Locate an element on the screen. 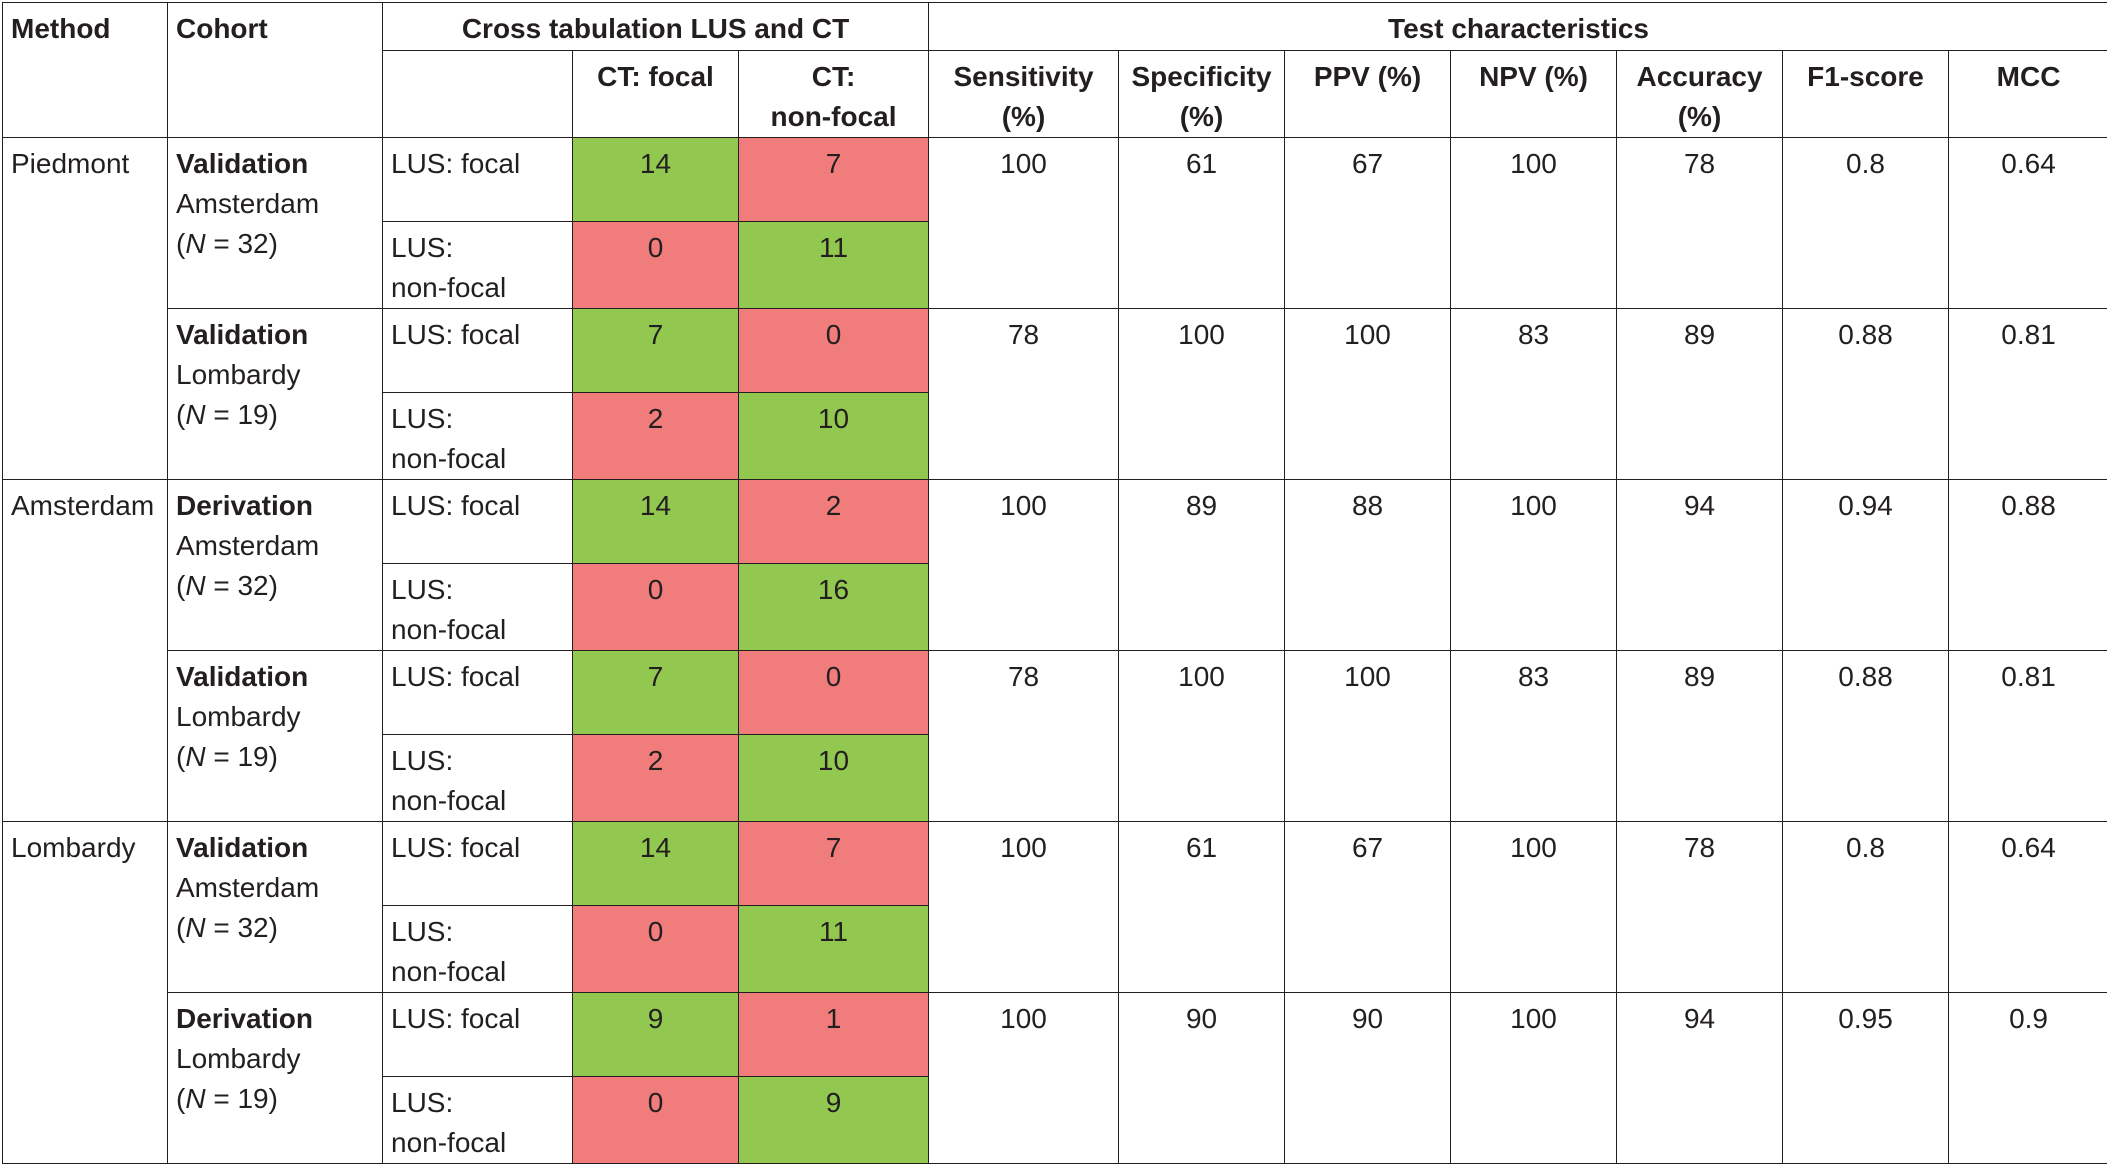  spec-cell: 90 is located at coordinates (1202, 1078).